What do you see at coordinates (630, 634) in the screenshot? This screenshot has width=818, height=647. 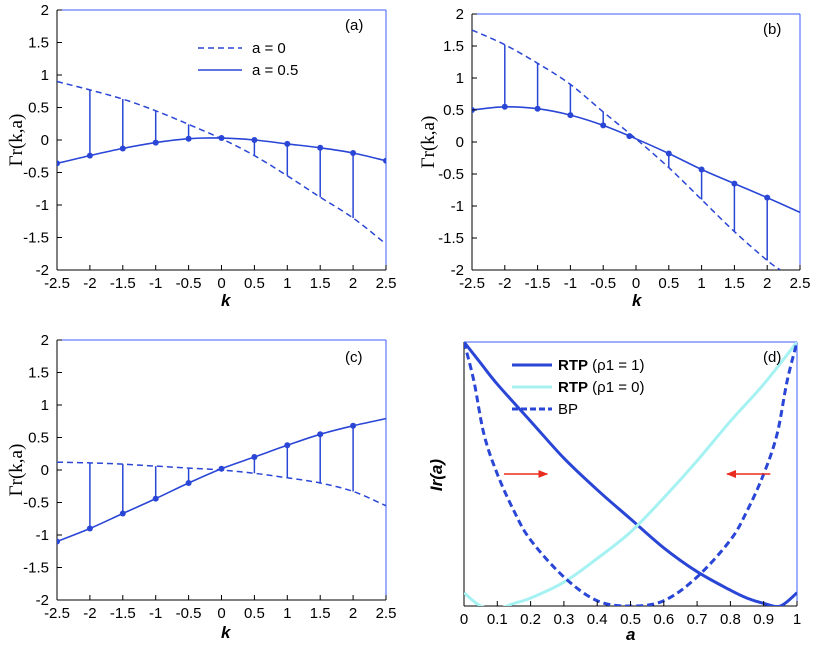 I see `panel-d-xlabel: a` at bounding box center [630, 634].